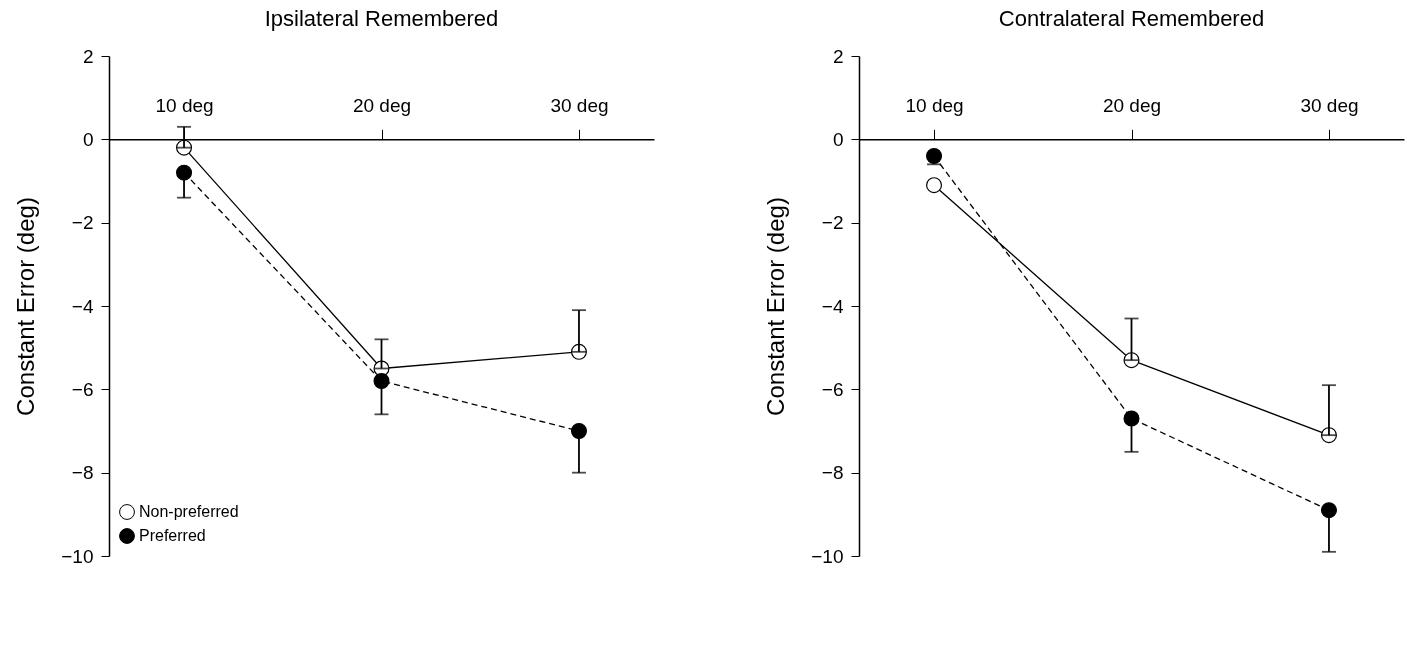 This screenshot has height=665, width=1407. Describe the element at coordinates (172, 535) in the screenshot. I see `legend-label: Preferred` at that location.